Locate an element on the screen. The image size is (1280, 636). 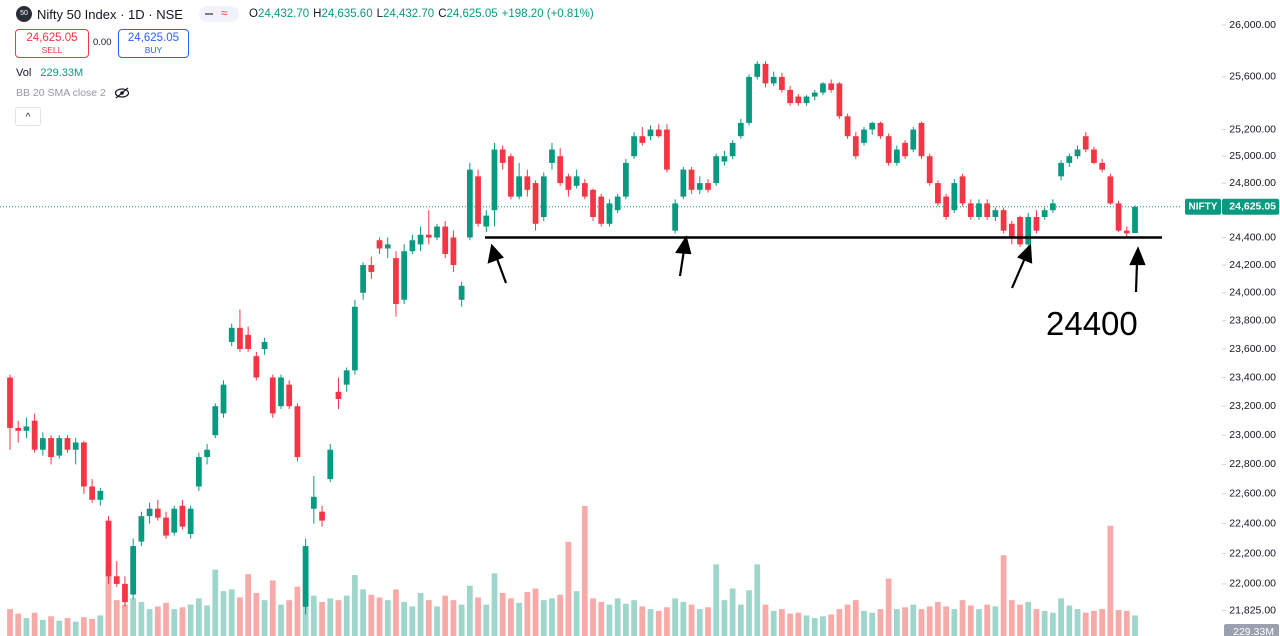
ohlc-value: 24,625.05 is located at coordinates (472, 14).